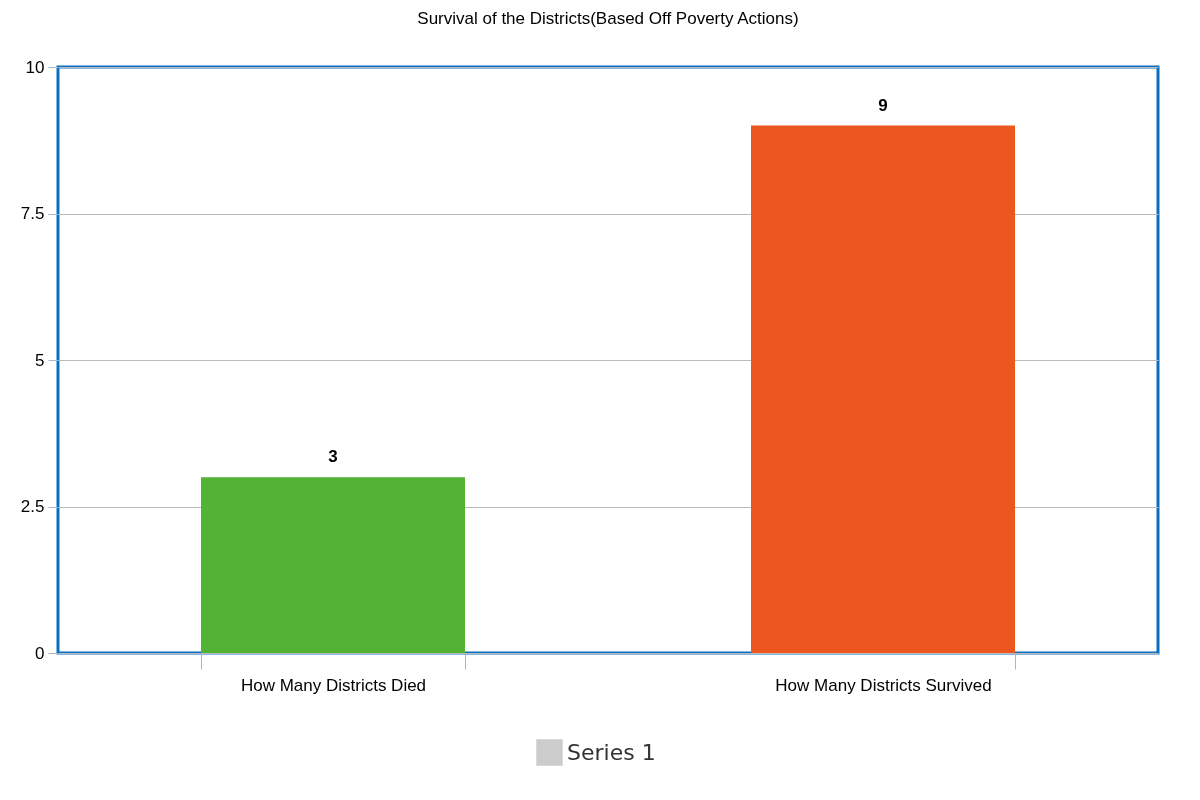 This screenshot has height=800, width=1200. I want to click on y-tick-label: 2.5, so click(32, 506).